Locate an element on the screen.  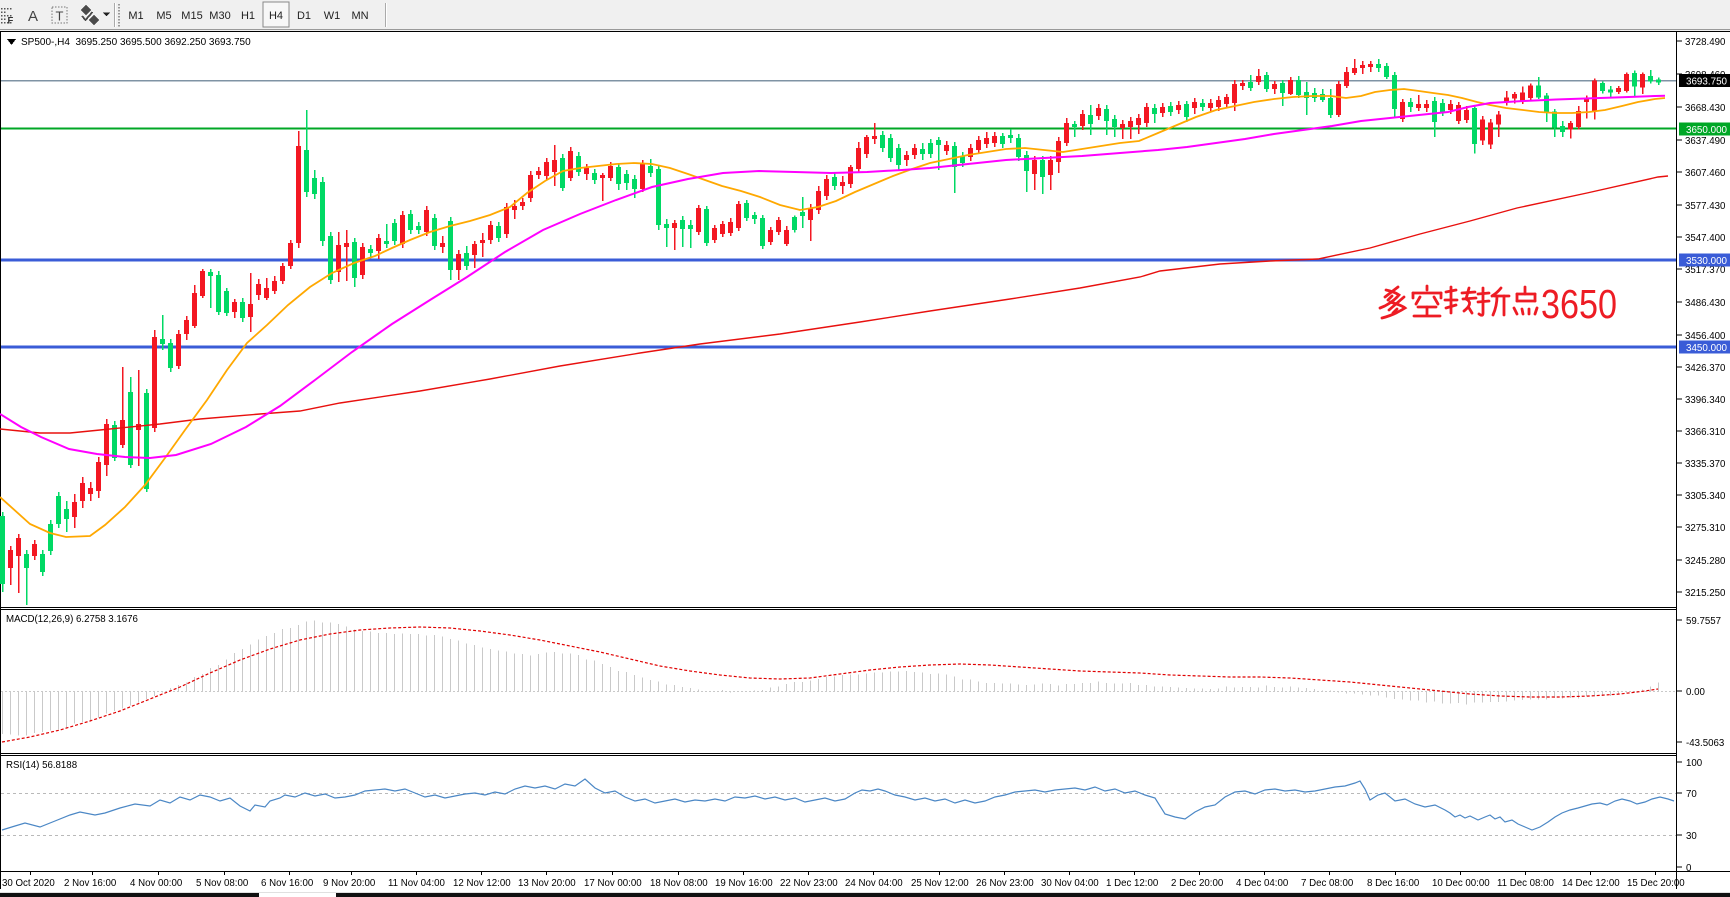
svg-text: 14 Dec 12:00 is located at coordinates (1591, 883).